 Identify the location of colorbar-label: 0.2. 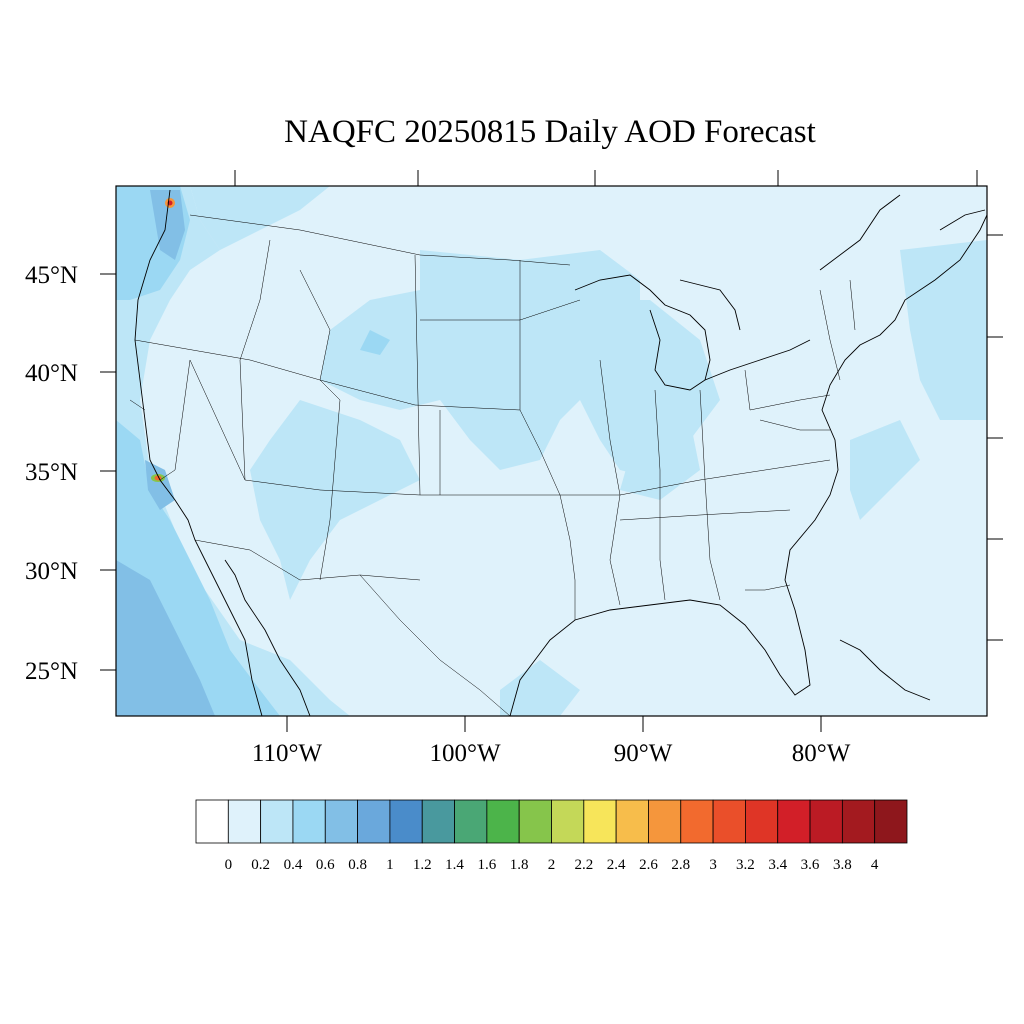
(260, 865).